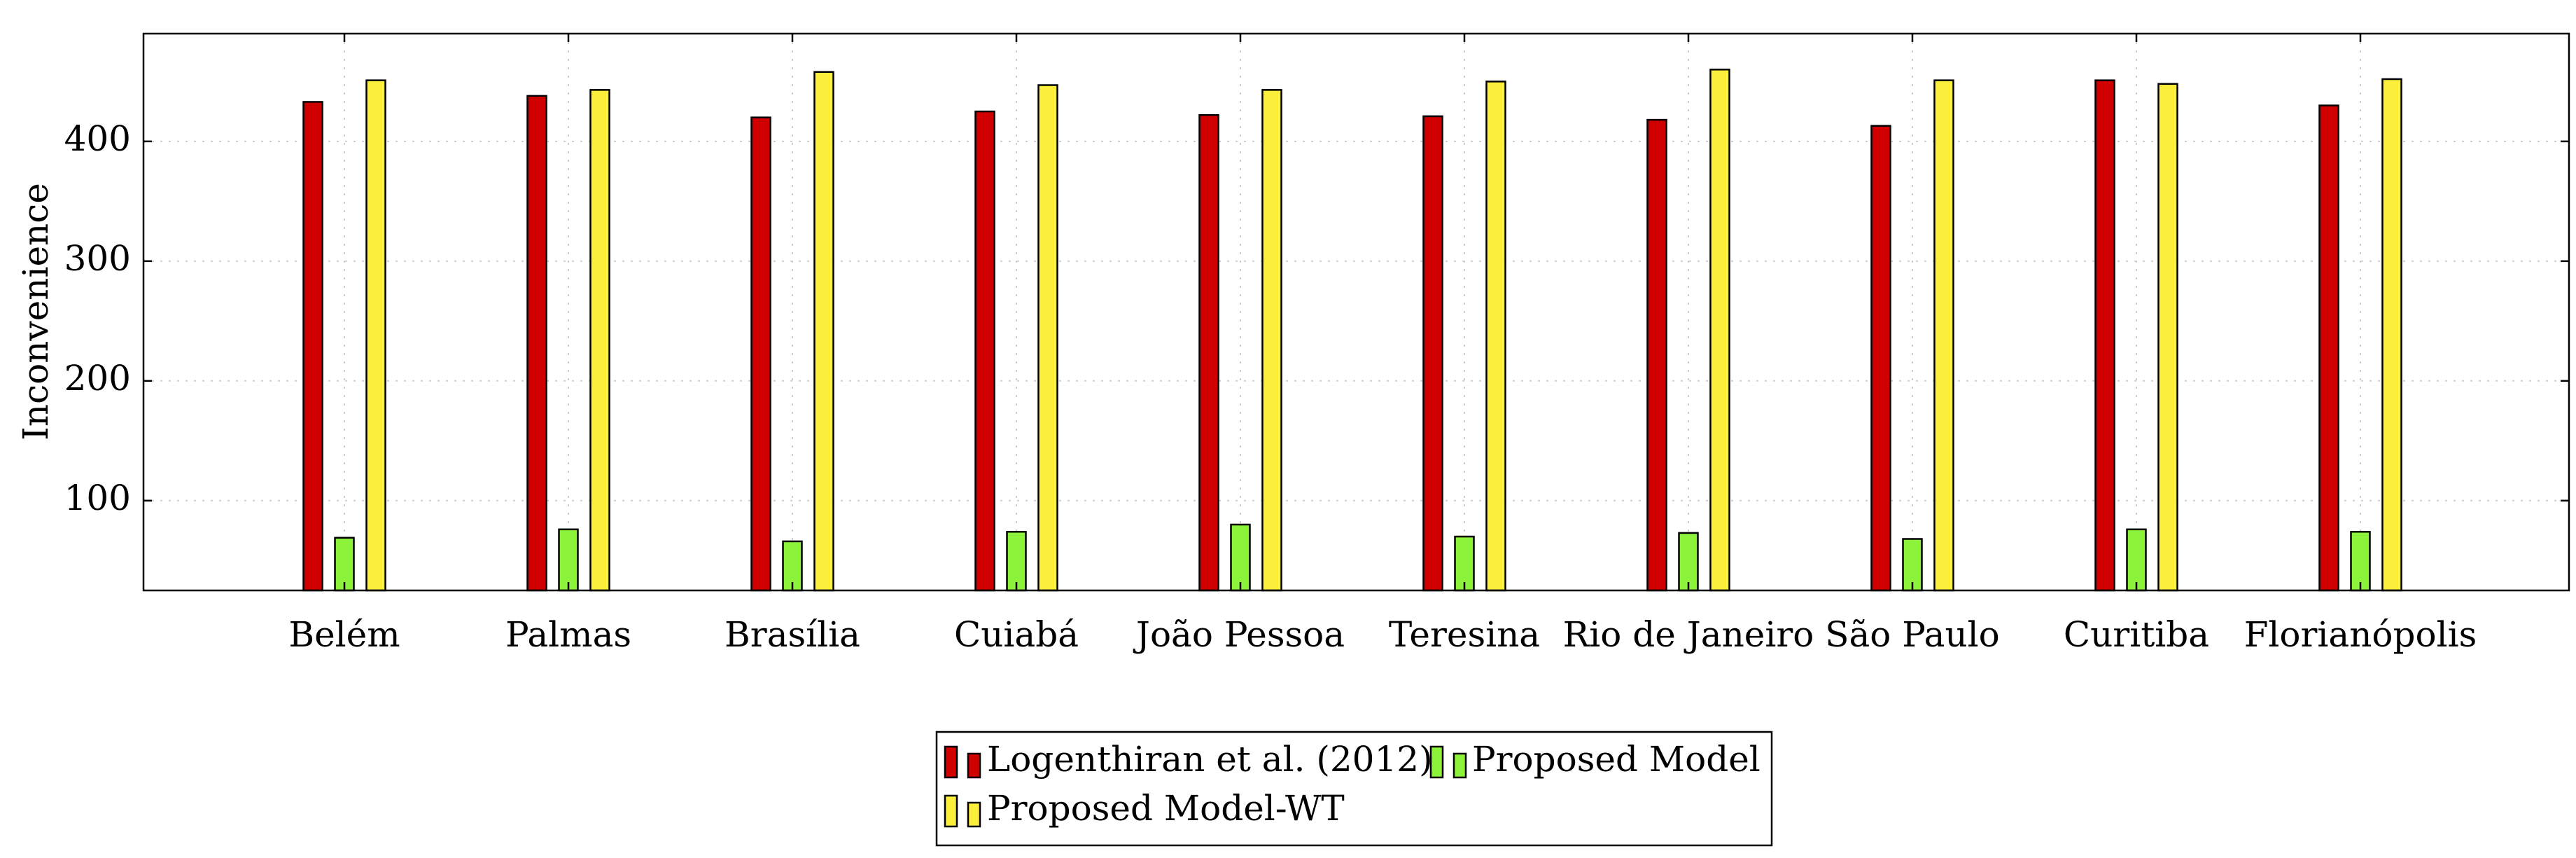 This screenshot has height=858, width=2576. What do you see at coordinates (1016, 634) in the screenshot?
I see `x-tick-label: Cuiabá` at bounding box center [1016, 634].